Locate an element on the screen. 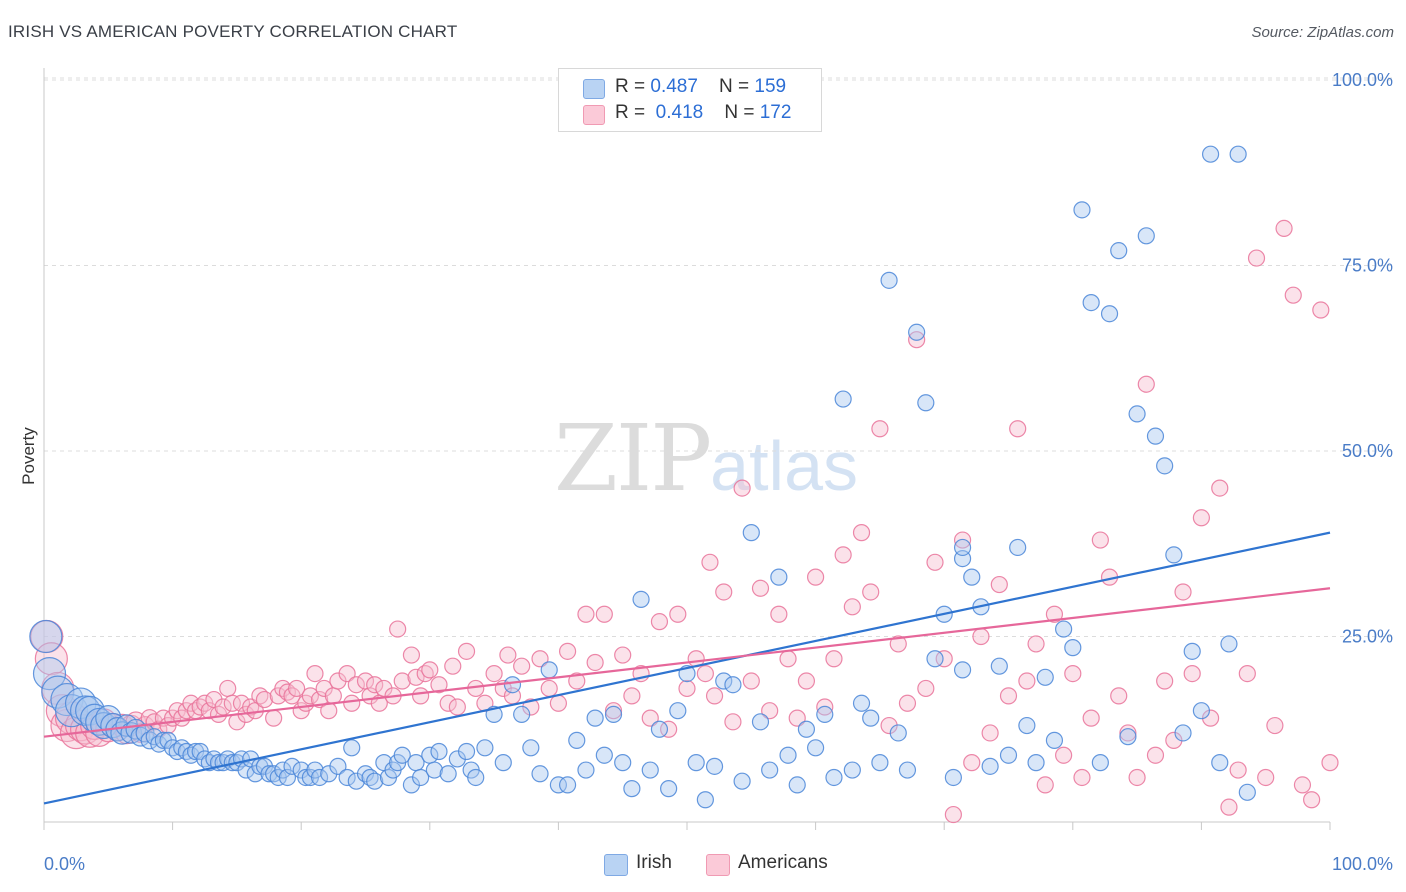  y-tick-label: 50.0% is located at coordinates (1367, 451).